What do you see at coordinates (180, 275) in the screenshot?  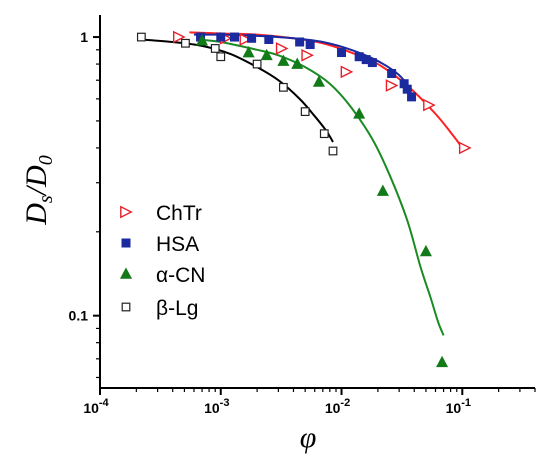 I see `legend-label-series-2: α-CN` at bounding box center [180, 275].